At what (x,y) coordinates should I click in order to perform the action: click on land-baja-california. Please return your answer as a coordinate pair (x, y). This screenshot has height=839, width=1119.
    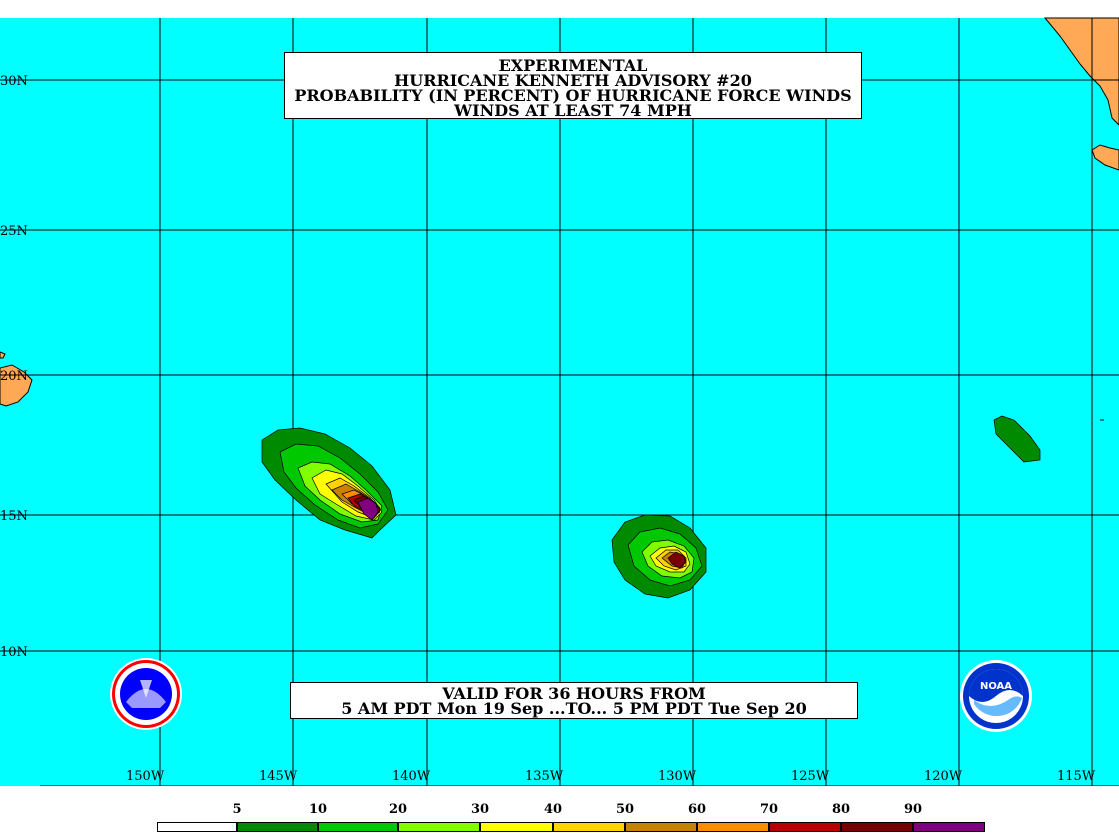
    Looking at the image, I should click on (1081, 71).